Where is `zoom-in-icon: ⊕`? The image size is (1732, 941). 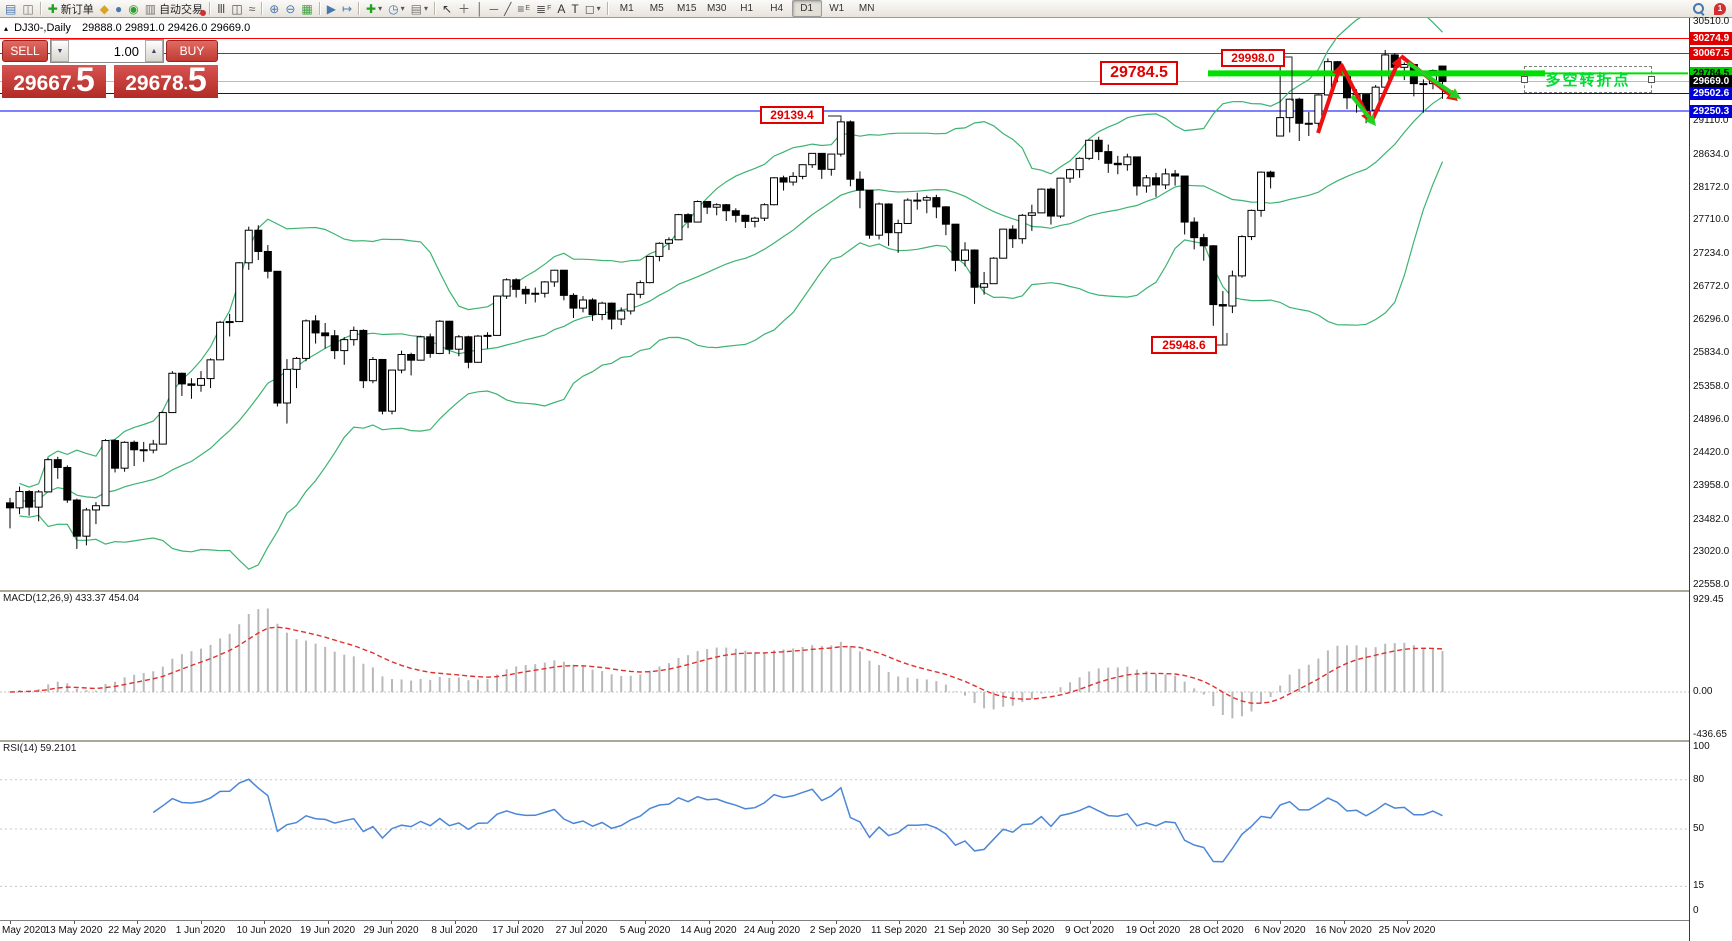
zoom-in-icon: ⊕ is located at coordinates (274, 9).